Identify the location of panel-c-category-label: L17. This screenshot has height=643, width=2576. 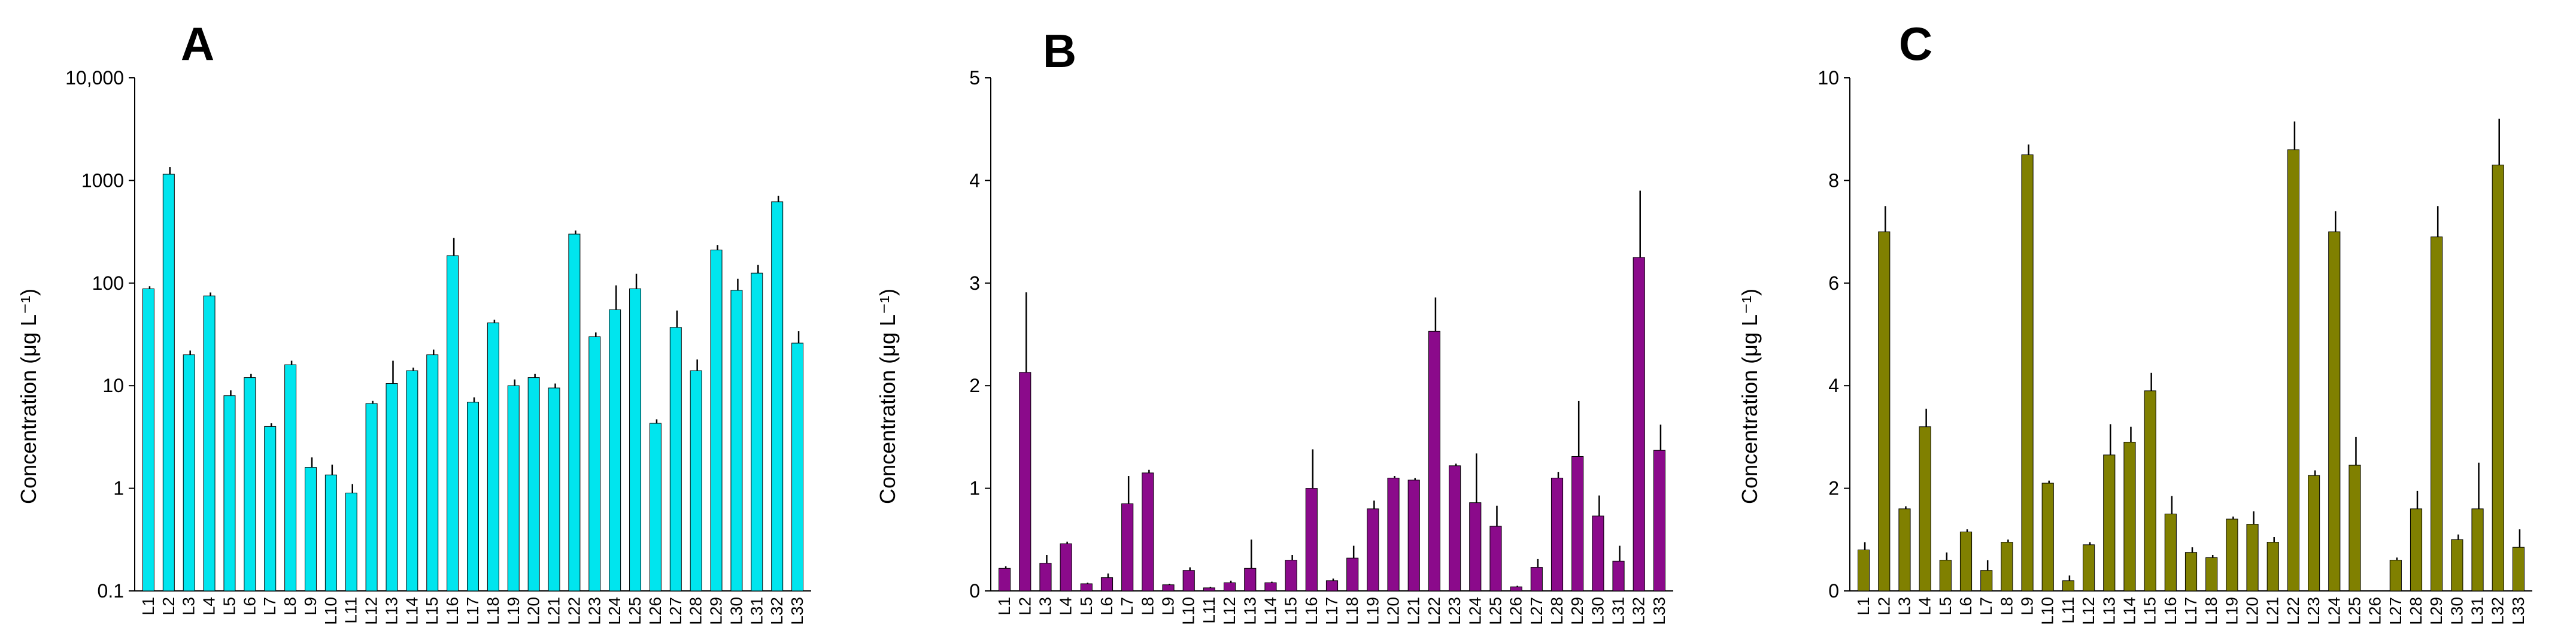
(2190, 611).